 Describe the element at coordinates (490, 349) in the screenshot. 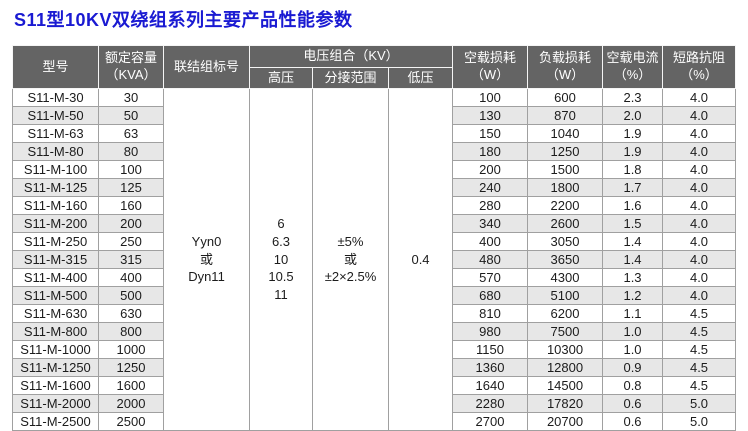

I see `cell-no-load-loss: 1150` at that location.